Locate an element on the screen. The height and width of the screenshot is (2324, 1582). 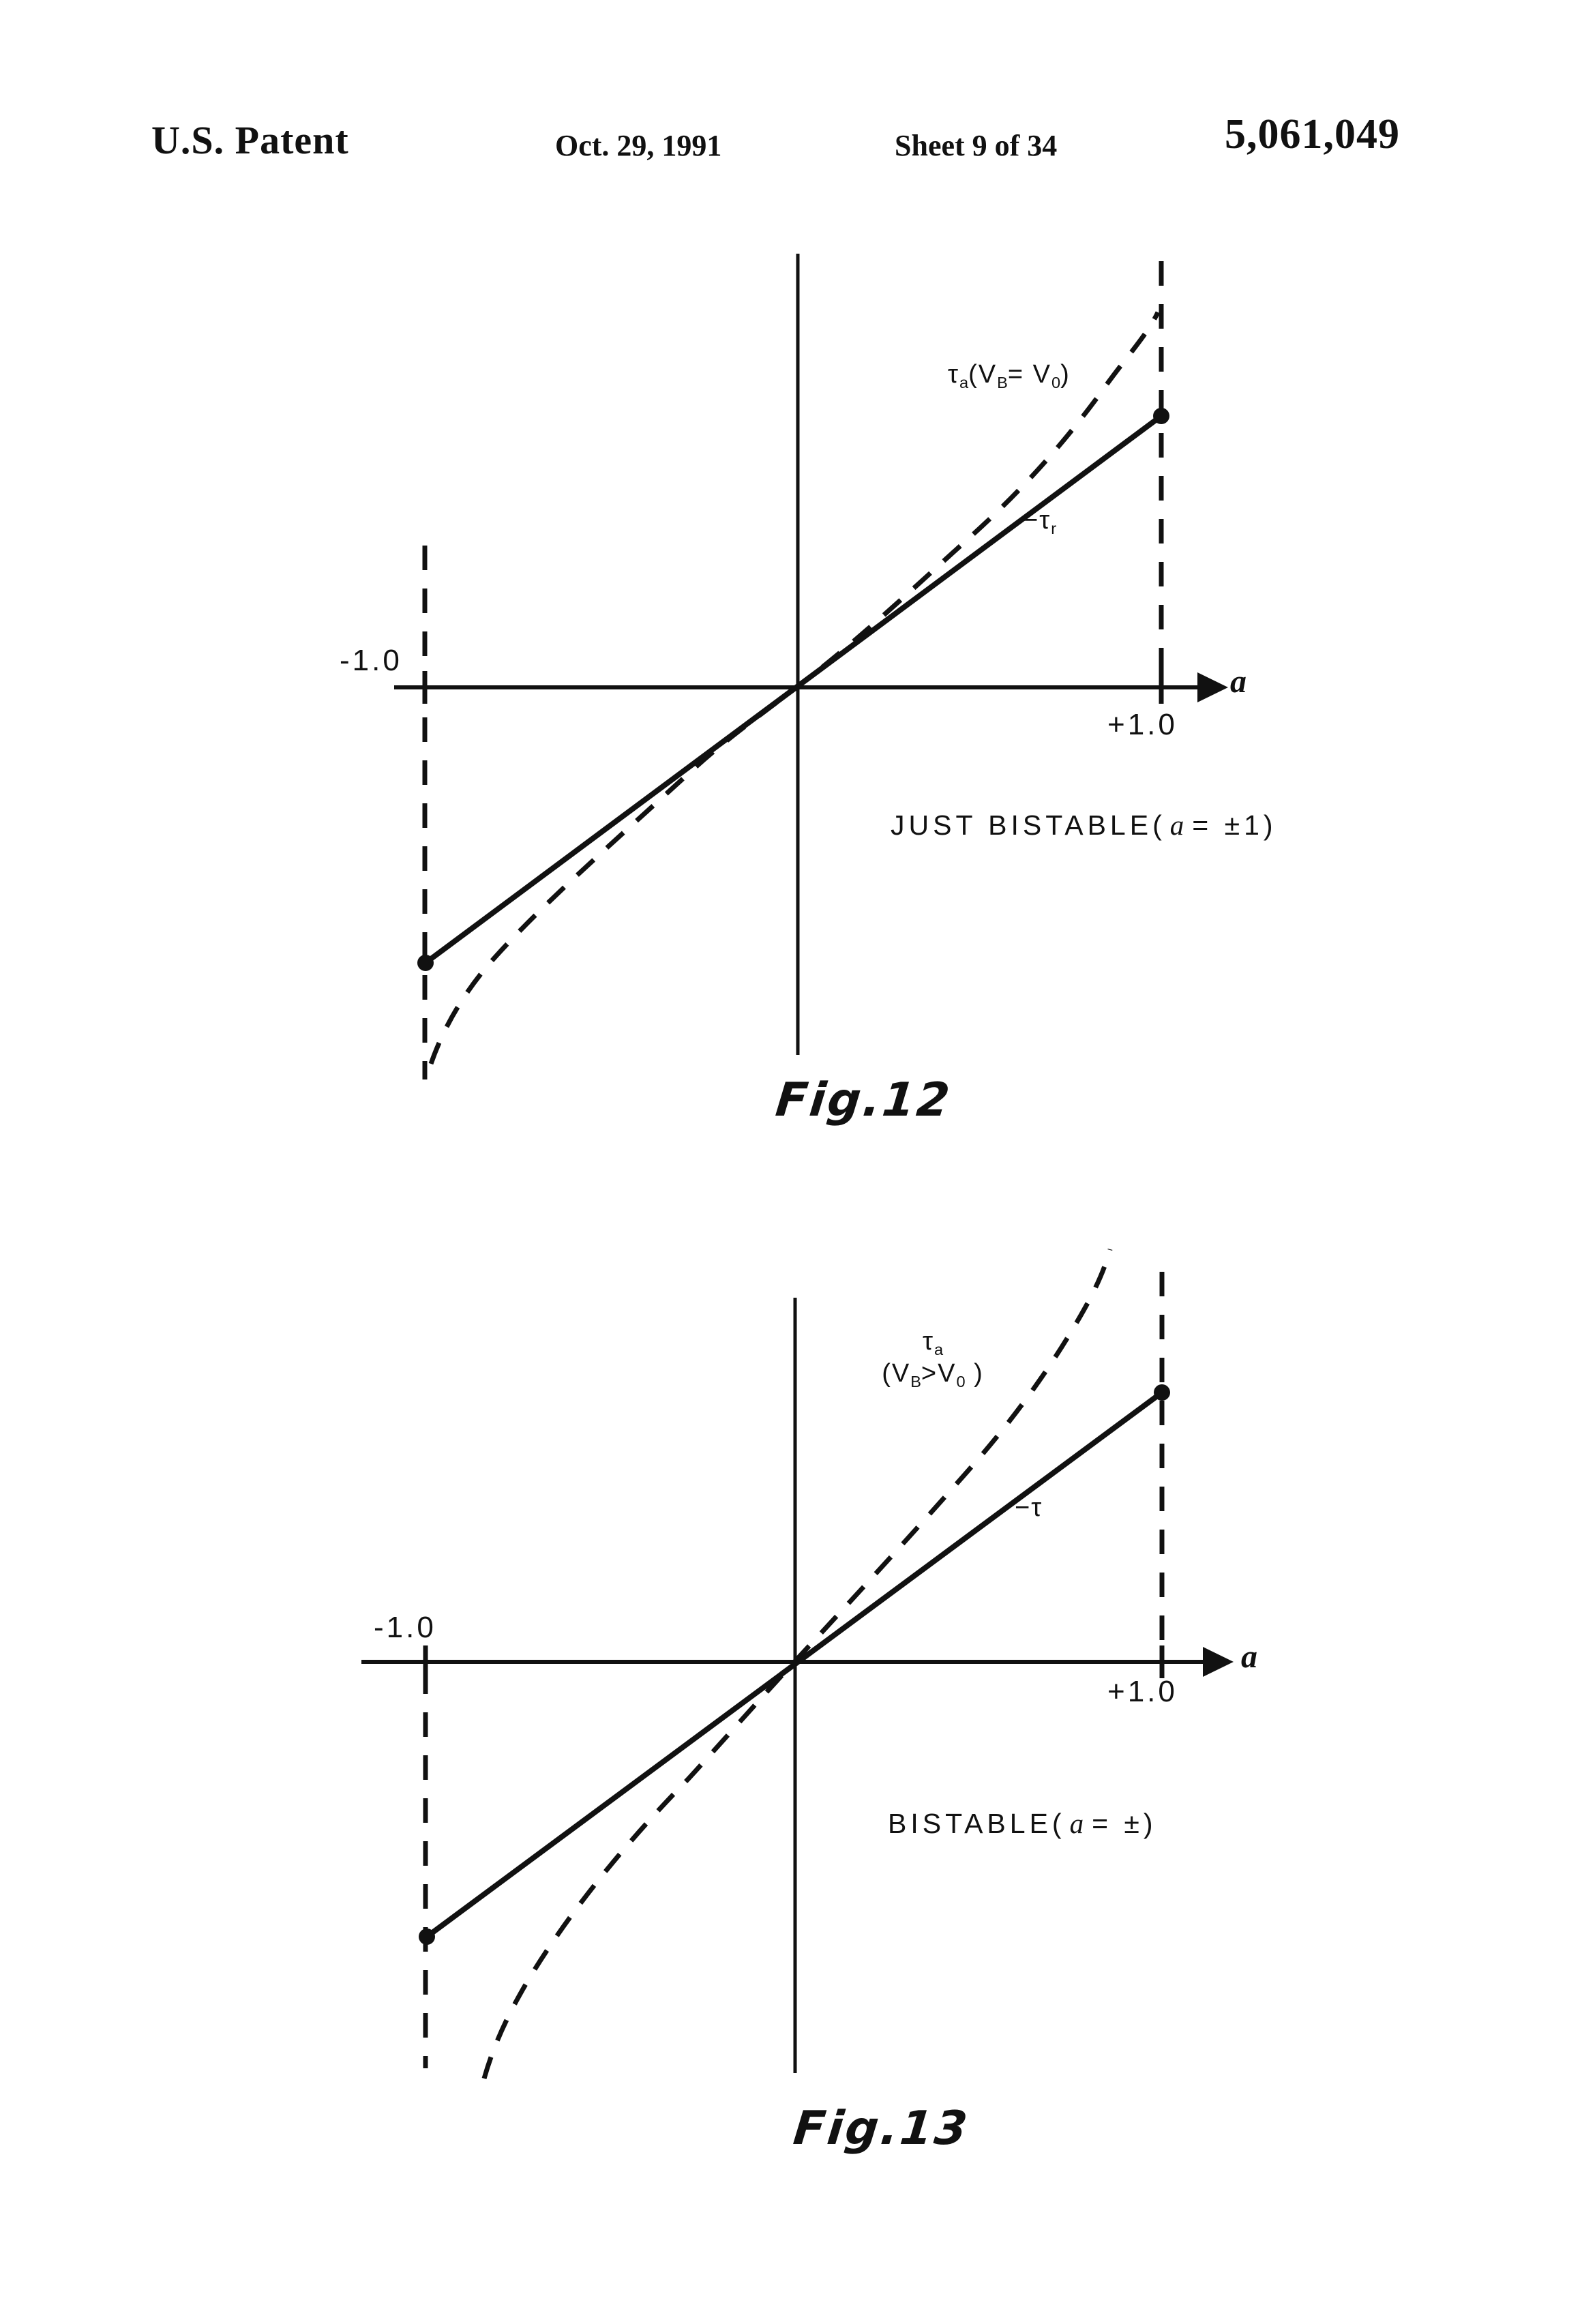
fig13-caption: Fig.13 is located at coordinates (881, 2129).